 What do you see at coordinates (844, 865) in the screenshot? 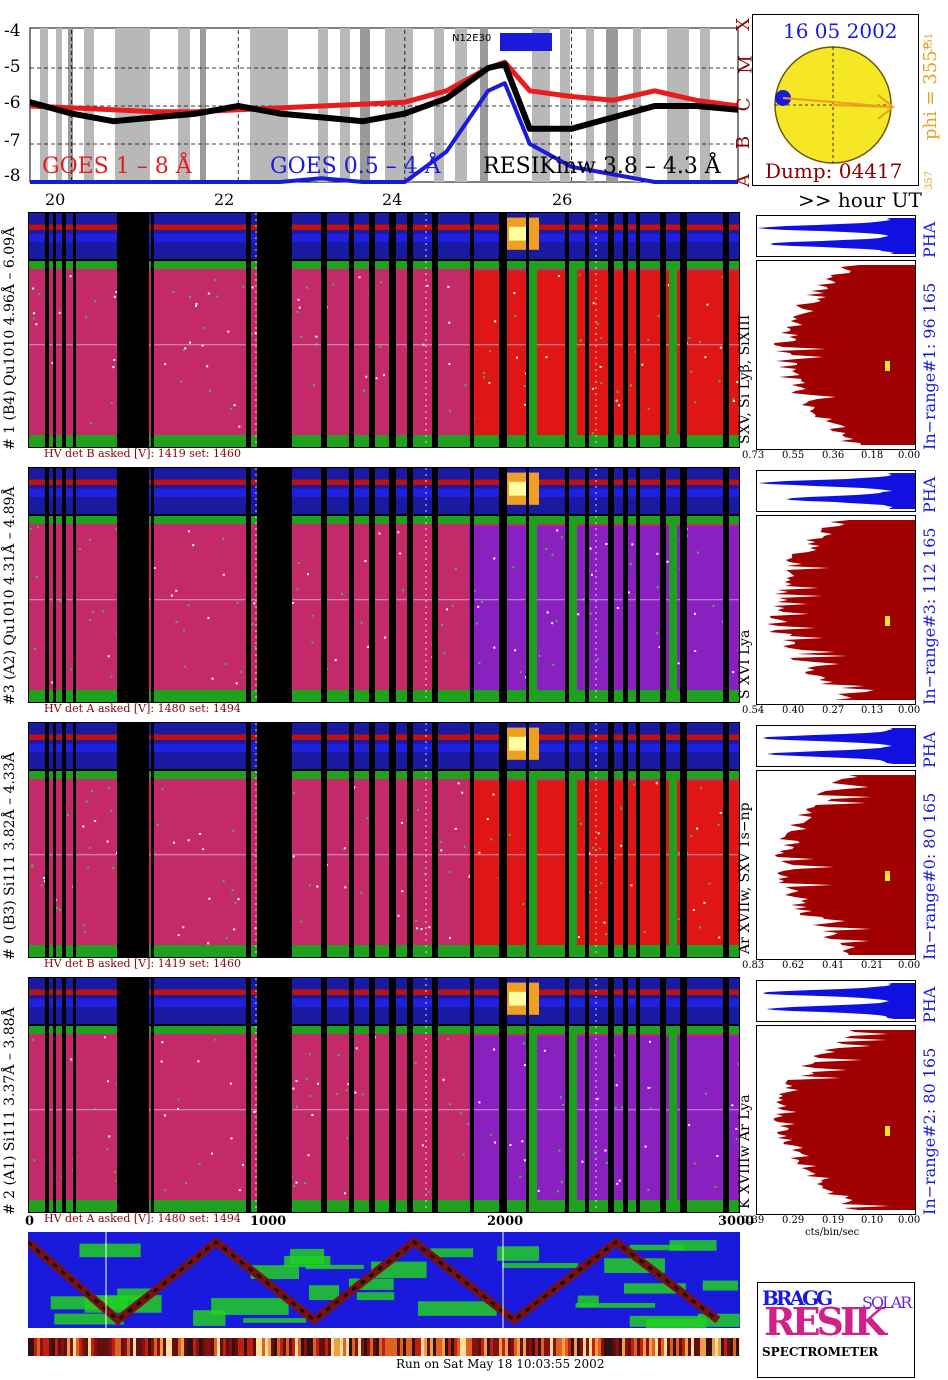
I see `line-histogram-fill` at bounding box center [844, 865].